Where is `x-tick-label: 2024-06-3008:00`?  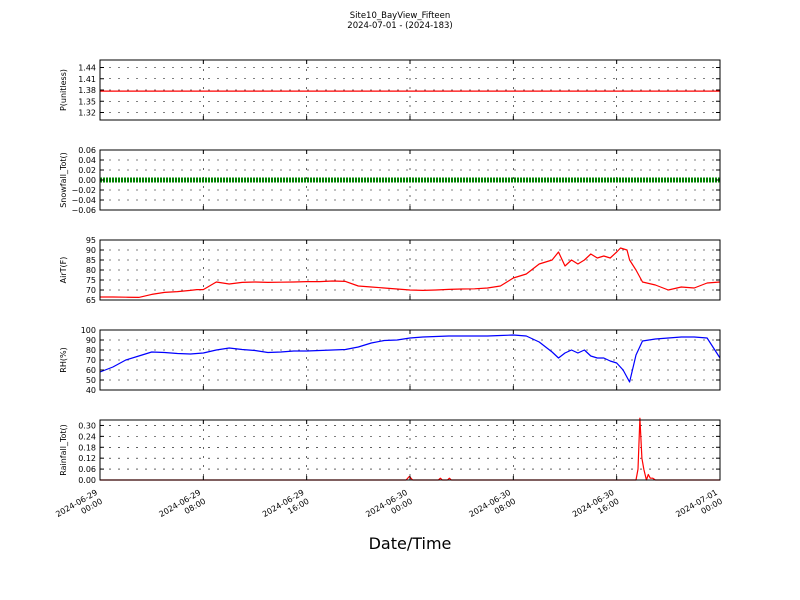
x-tick-label: 2024-06-3008:00 is located at coordinates (493, 508).